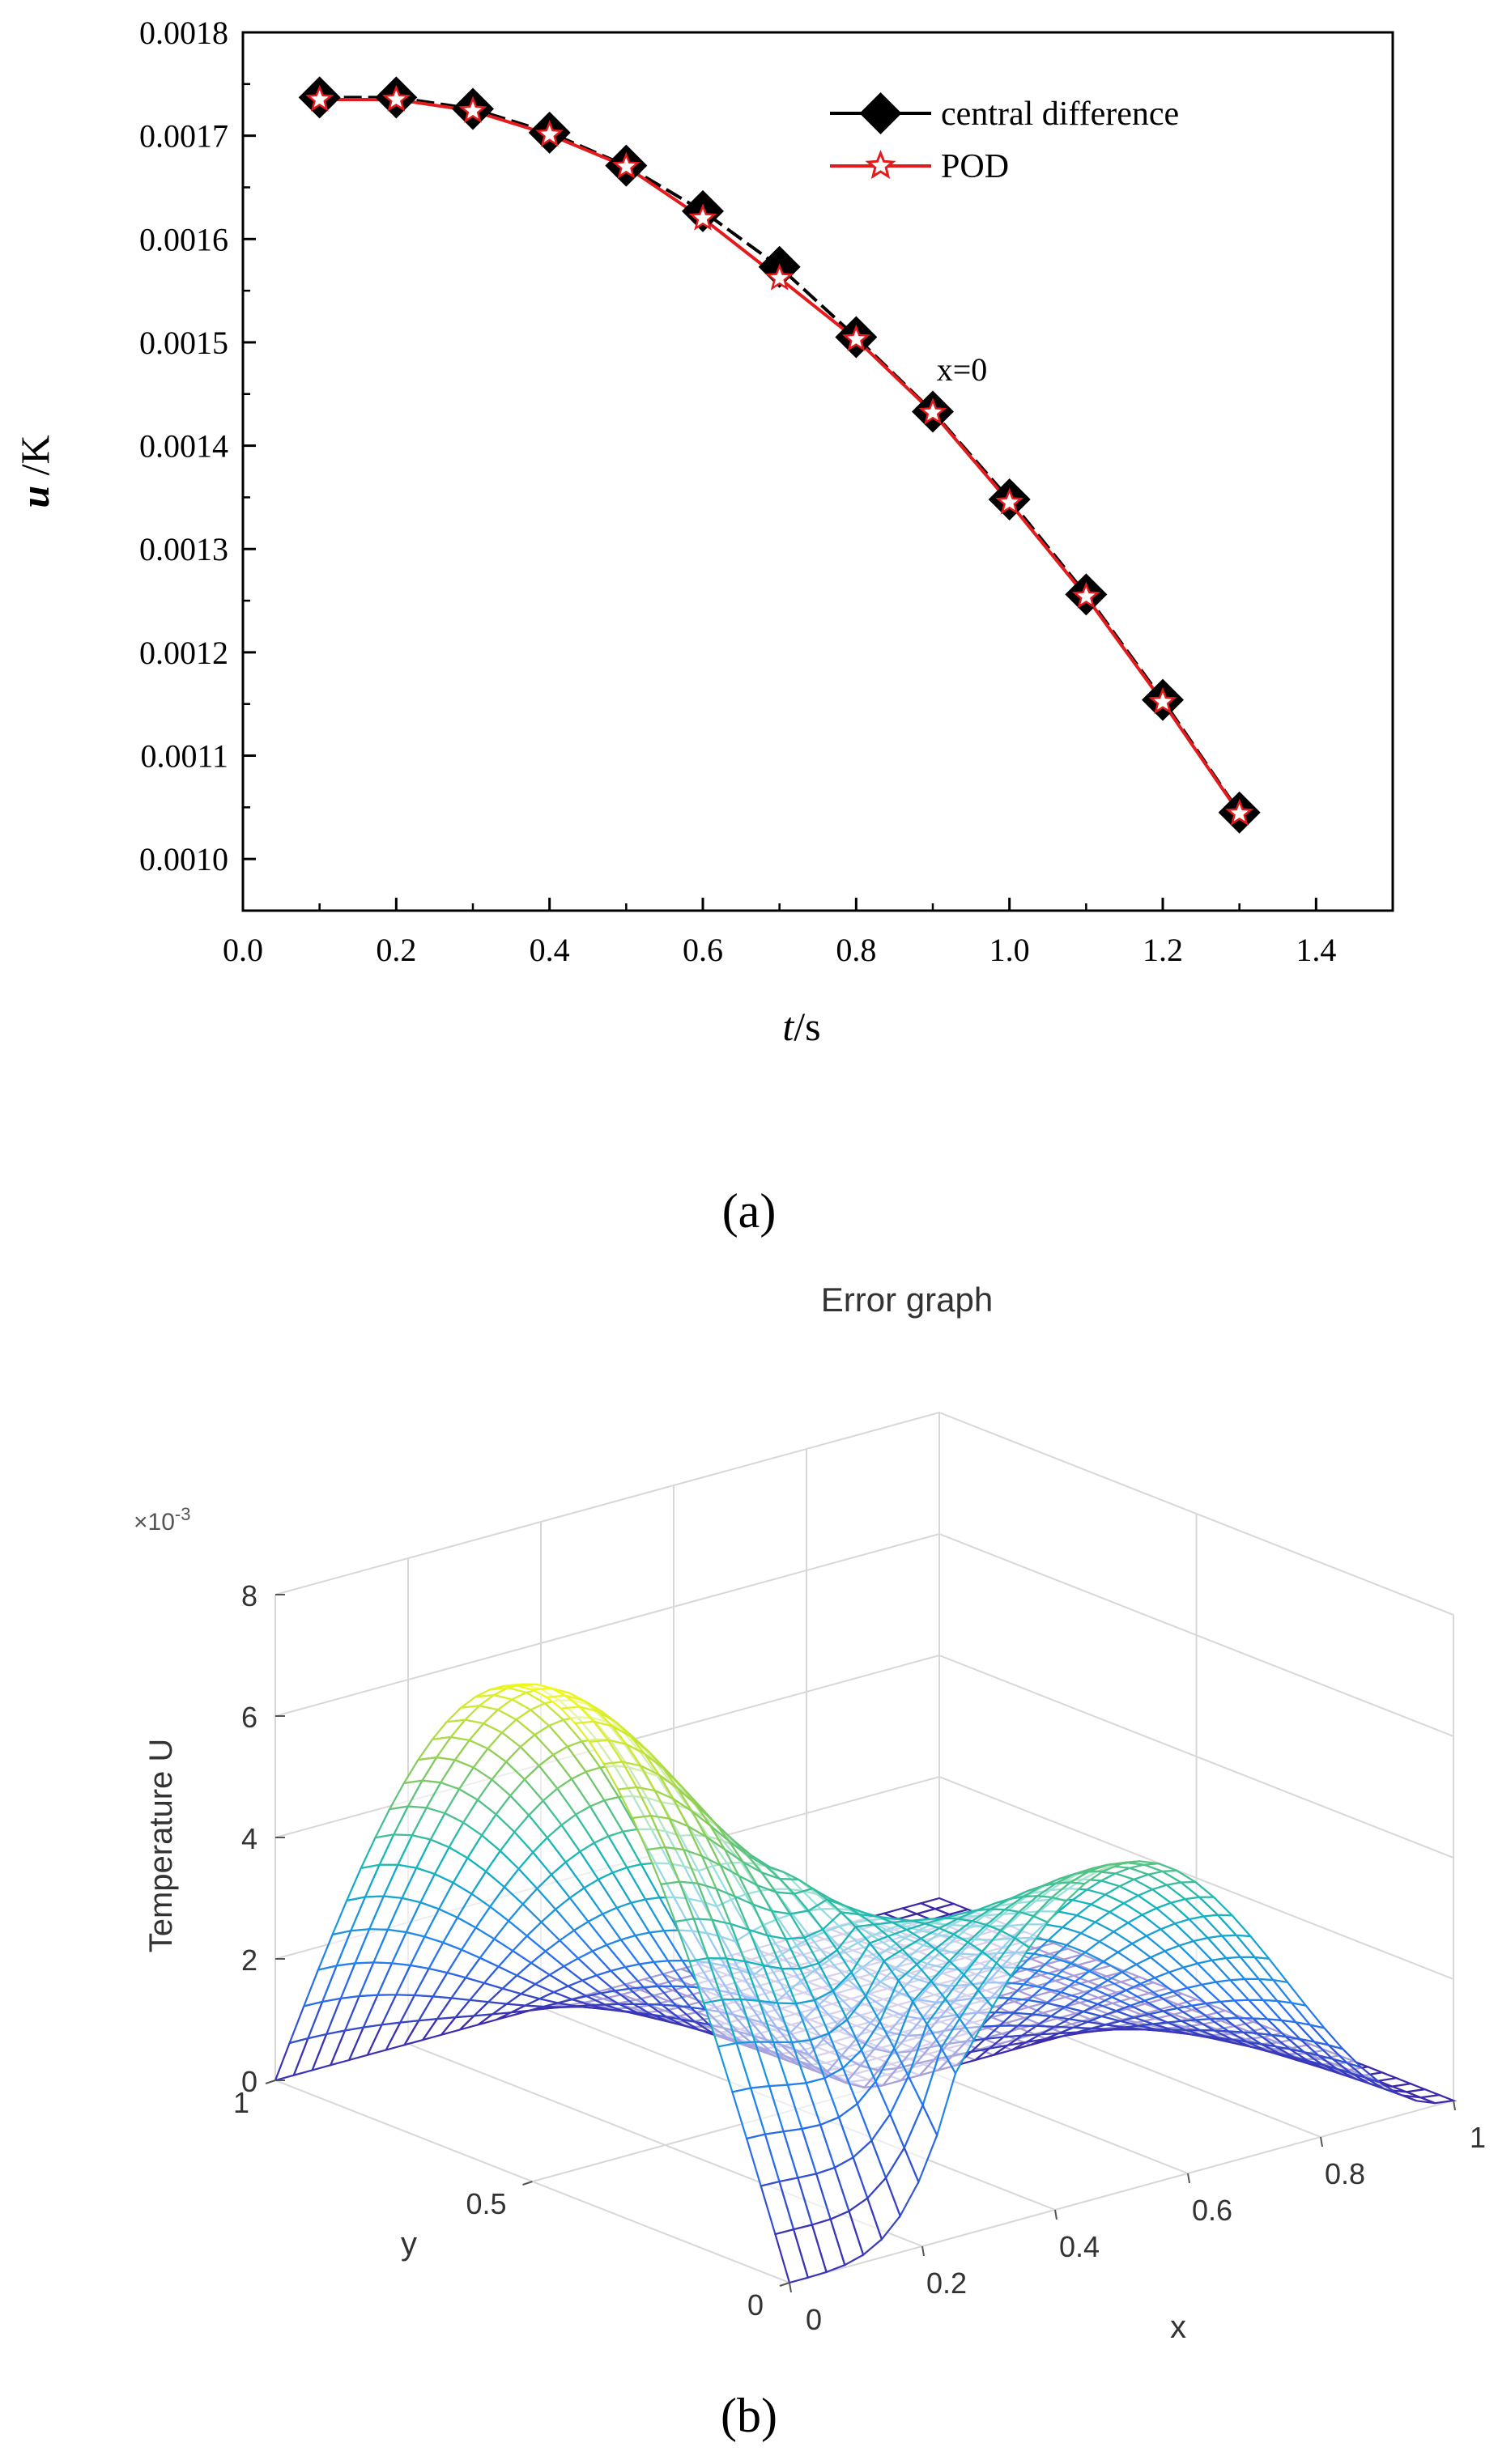 This screenshot has height=2464, width=1498. Describe the element at coordinates (1478, 2138) in the screenshot. I see `x-tick-label: 1` at that location.